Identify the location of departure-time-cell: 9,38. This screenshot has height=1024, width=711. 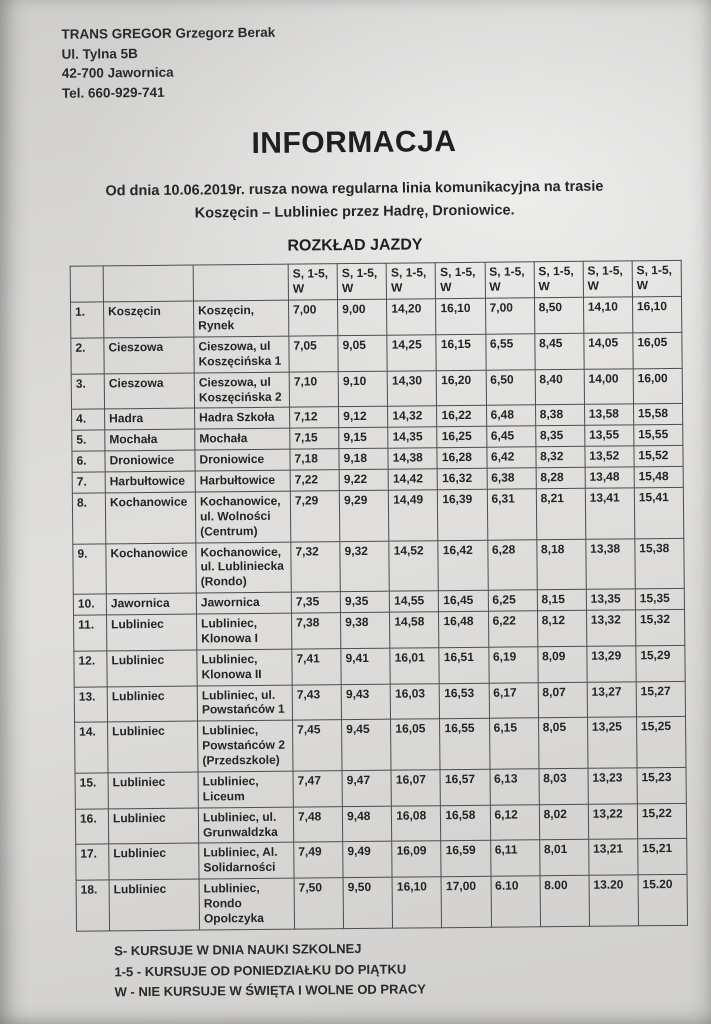
(365, 630).